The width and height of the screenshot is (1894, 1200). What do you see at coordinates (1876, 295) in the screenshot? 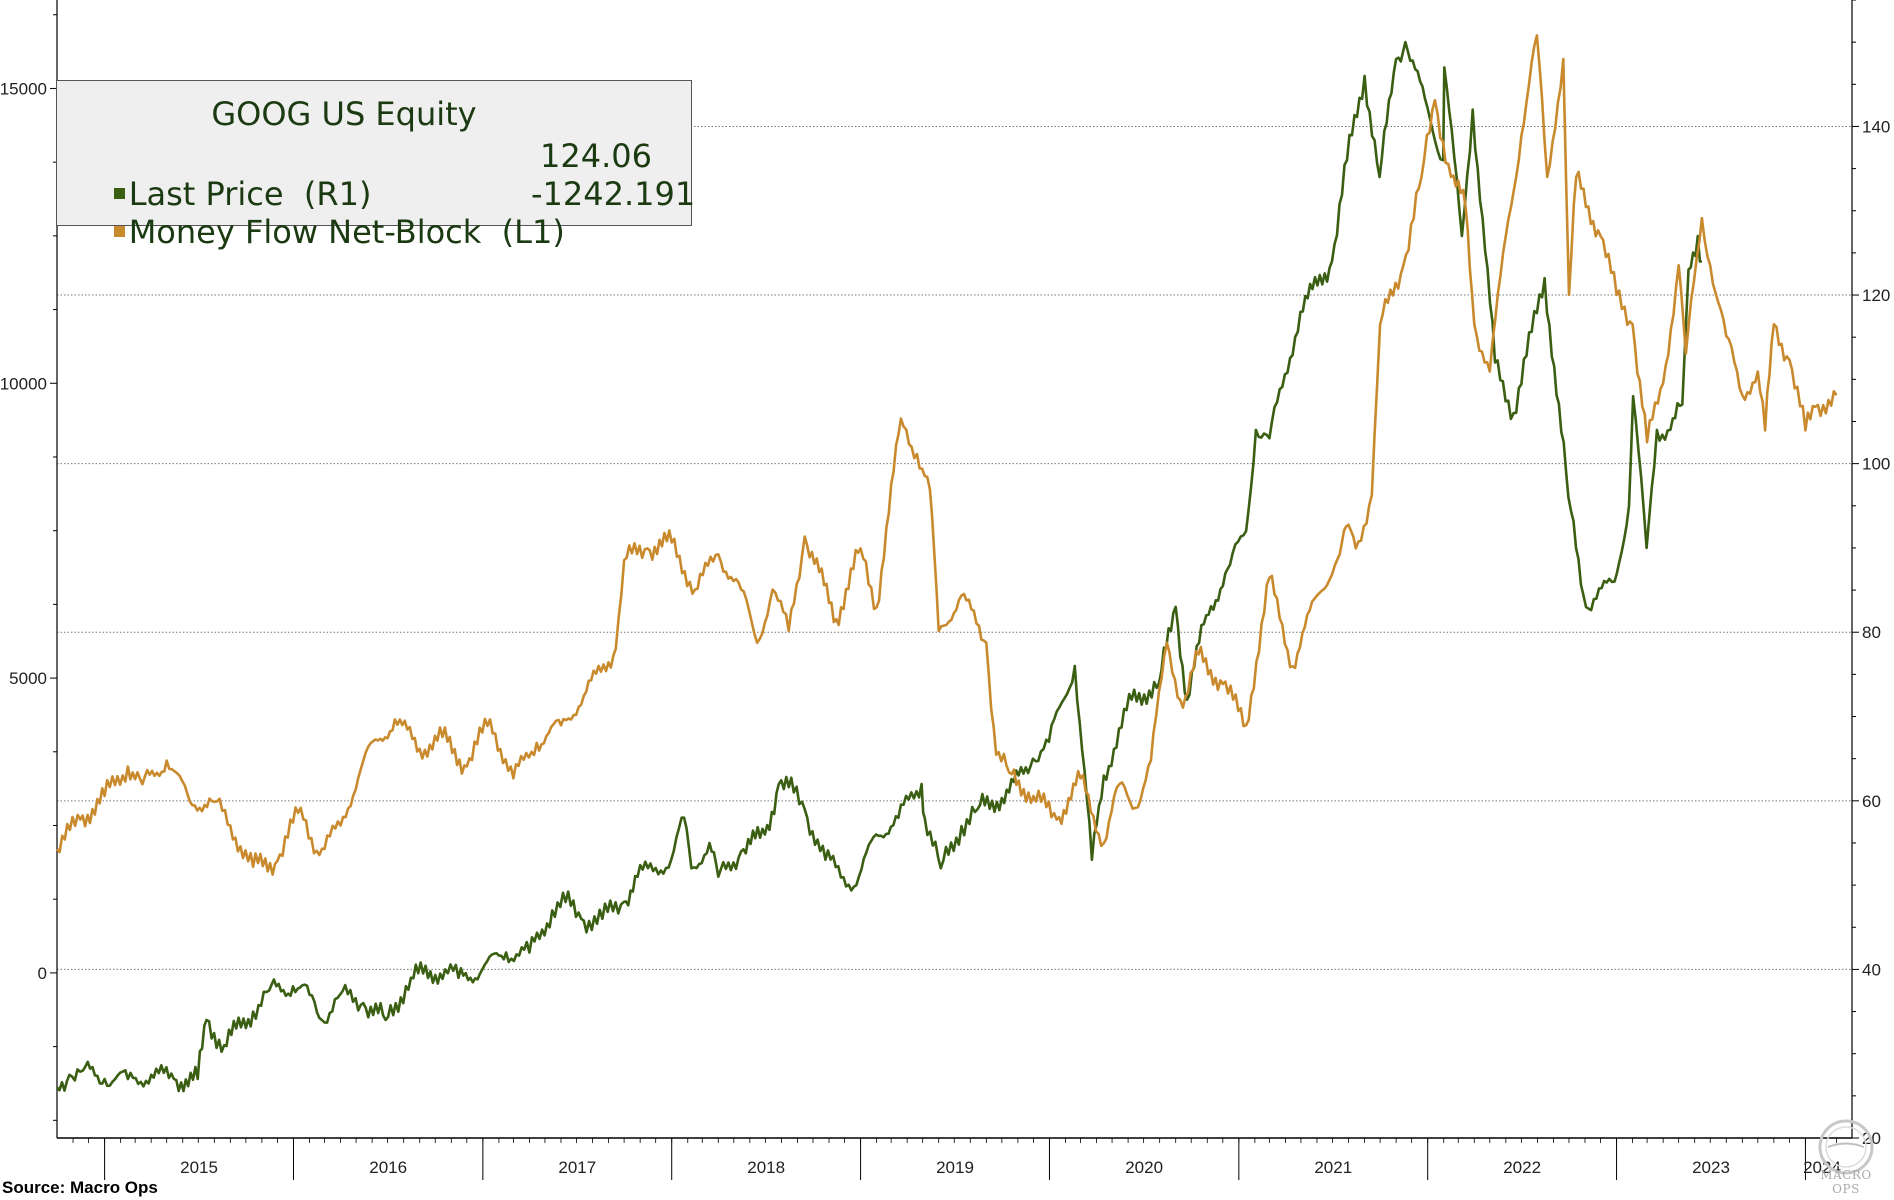
I see `right-tick-label: 120` at bounding box center [1876, 295].